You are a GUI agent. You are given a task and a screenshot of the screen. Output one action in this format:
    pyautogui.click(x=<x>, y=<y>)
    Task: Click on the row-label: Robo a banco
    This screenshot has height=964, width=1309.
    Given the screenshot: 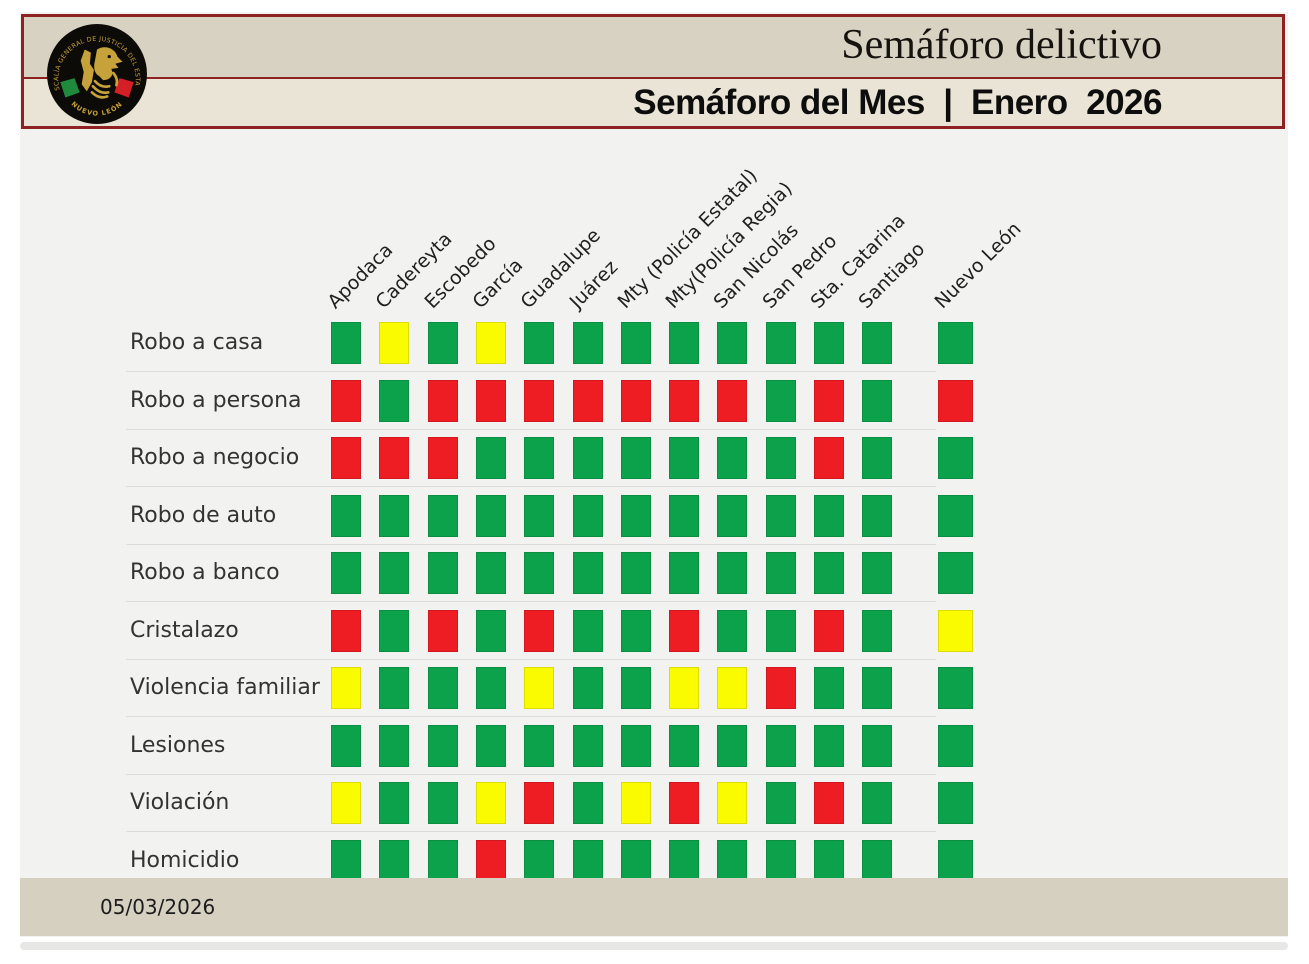 What is the action you would take?
    pyautogui.click(x=205, y=572)
    